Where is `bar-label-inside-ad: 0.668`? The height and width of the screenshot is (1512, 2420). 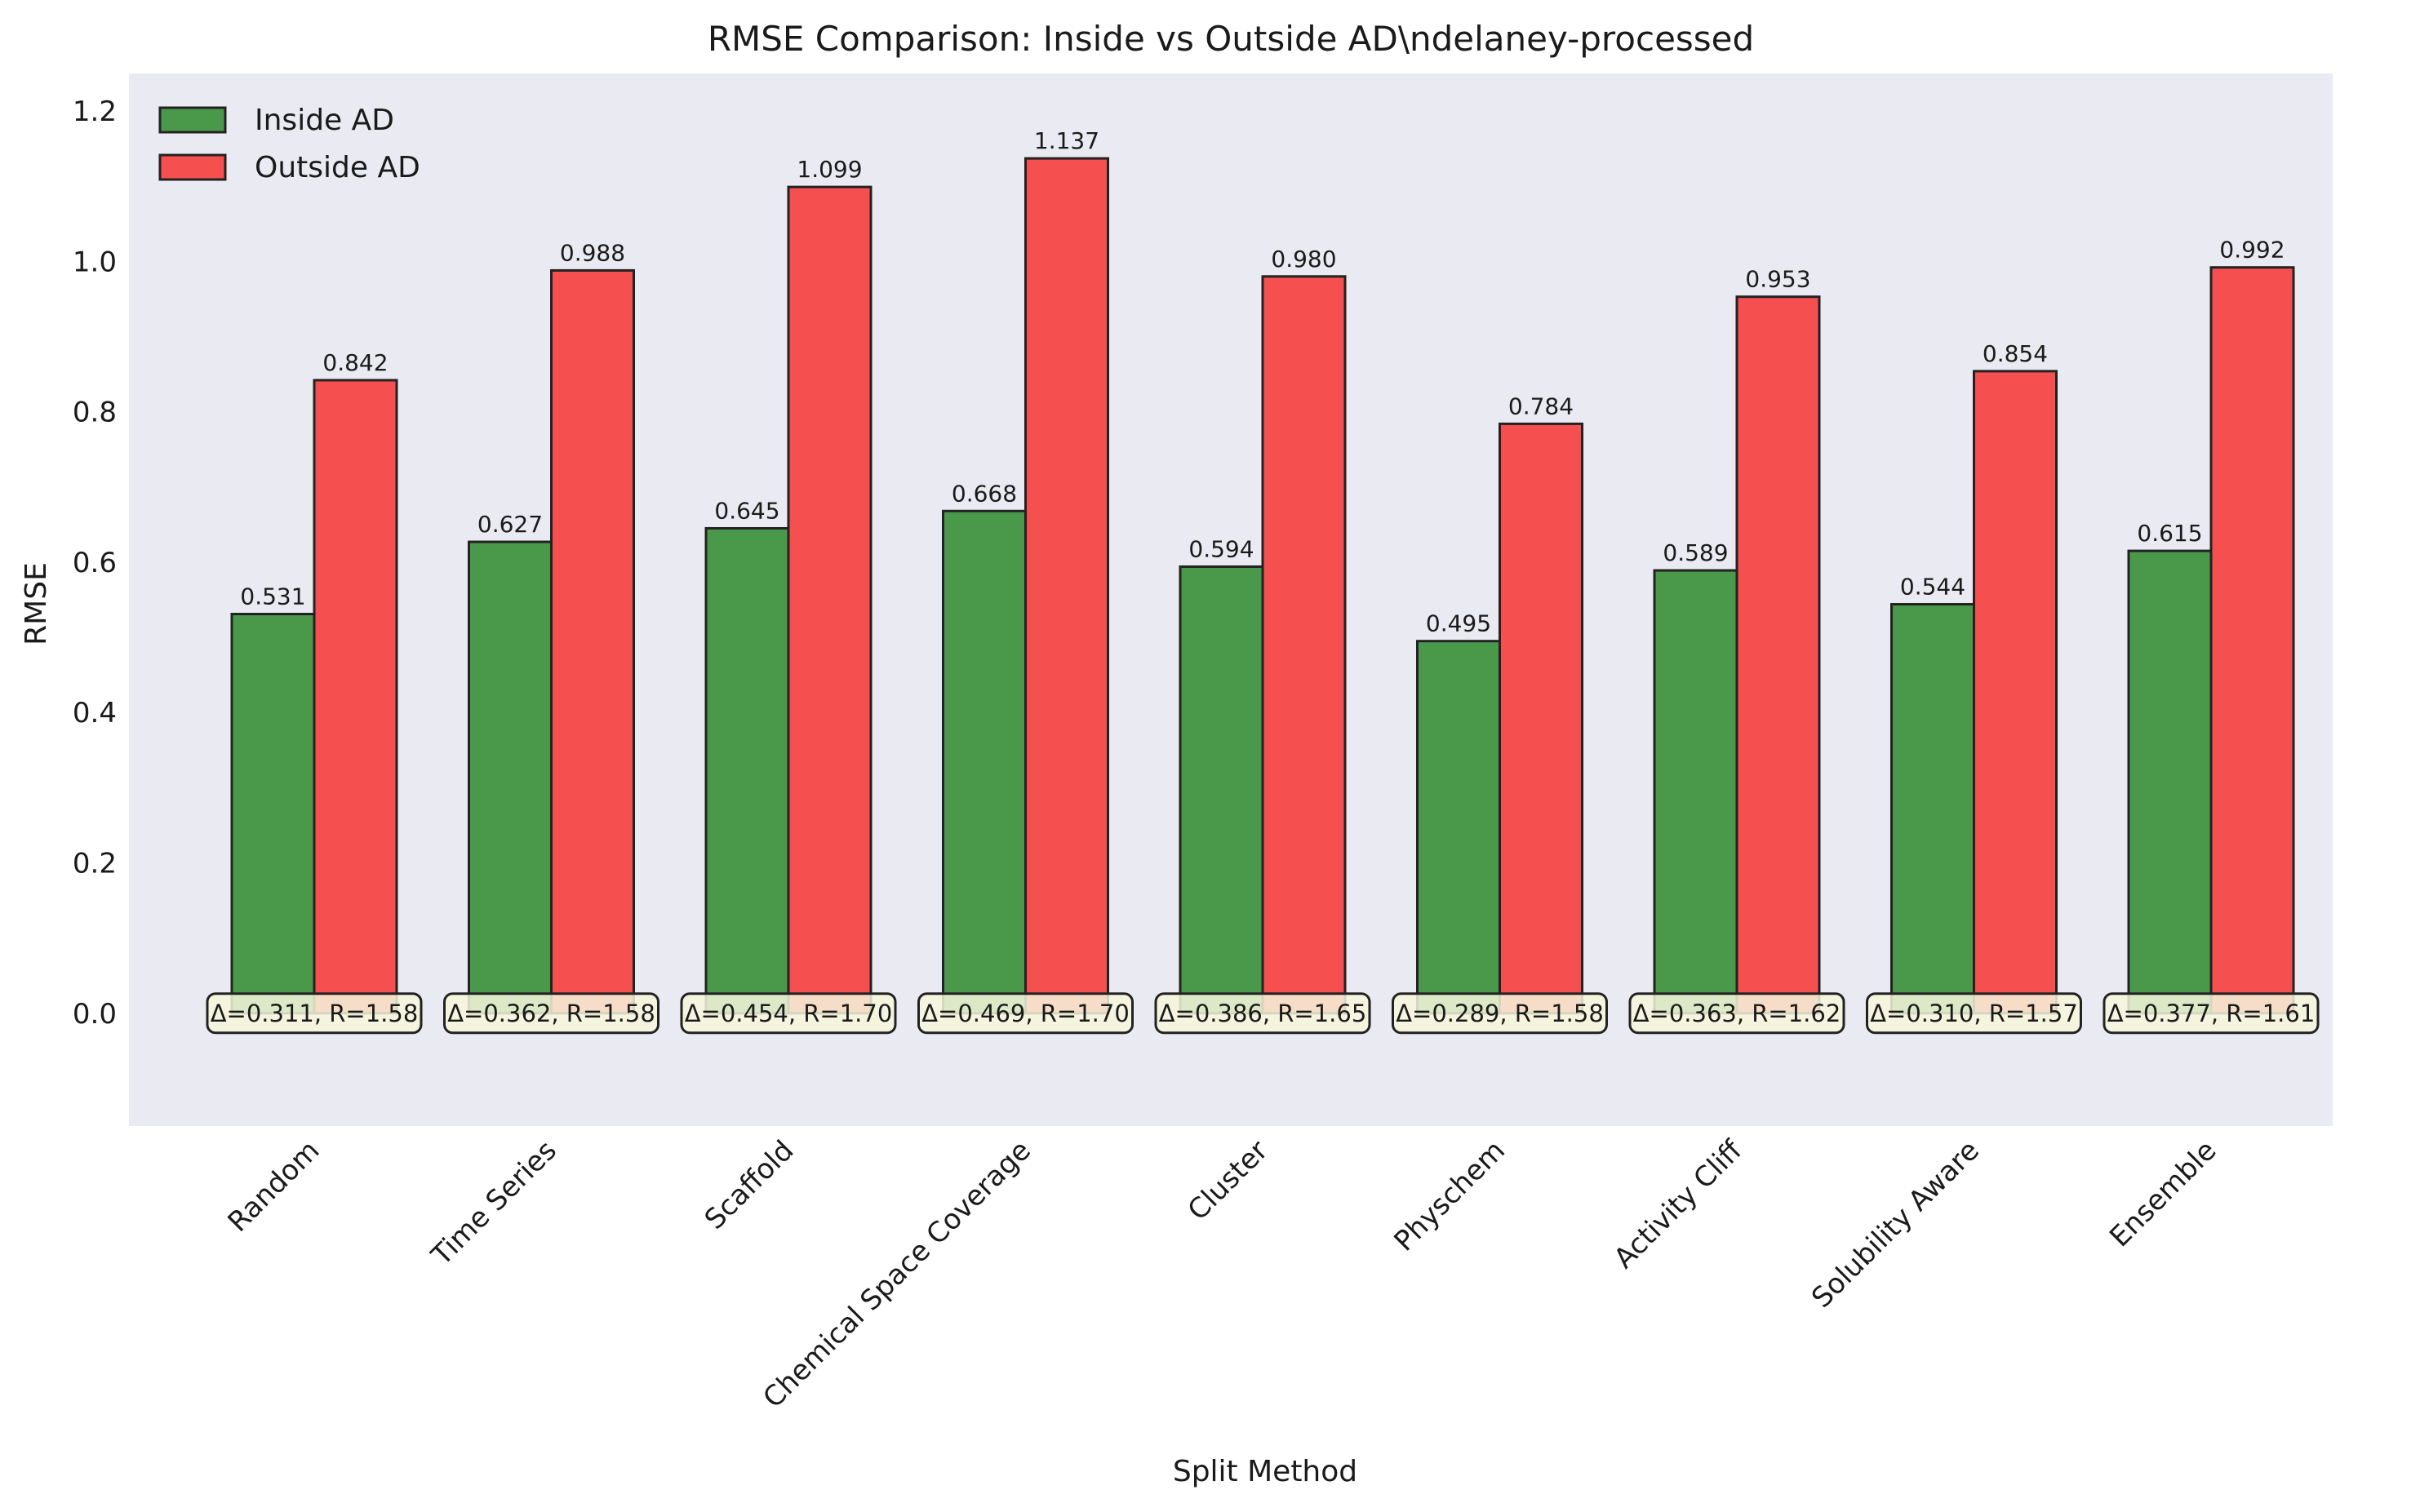
bar-label-inside-ad: 0.668 is located at coordinates (985, 493).